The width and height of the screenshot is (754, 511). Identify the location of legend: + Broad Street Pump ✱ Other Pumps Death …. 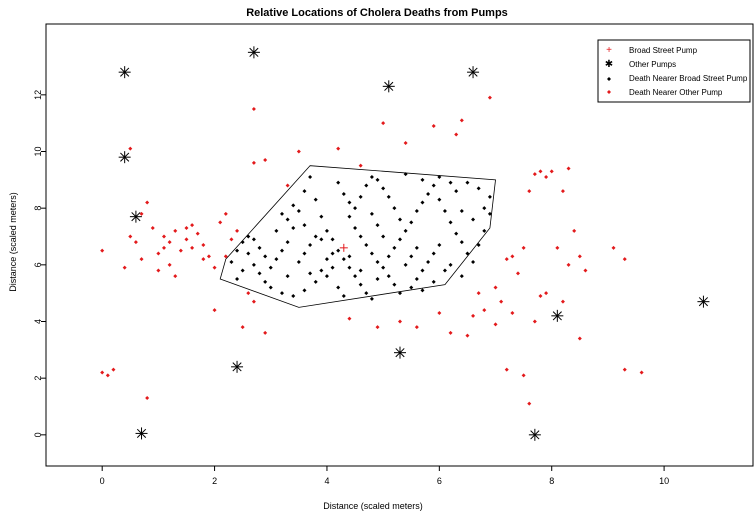
(674, 71).